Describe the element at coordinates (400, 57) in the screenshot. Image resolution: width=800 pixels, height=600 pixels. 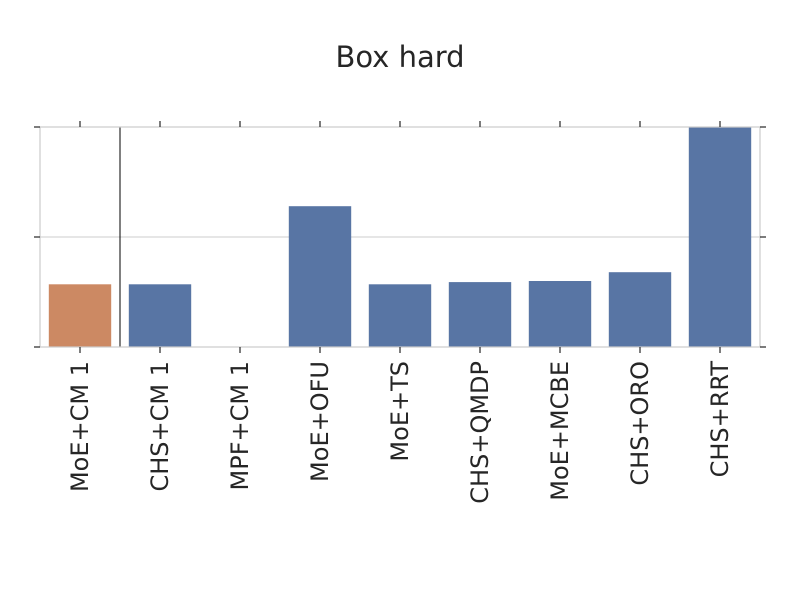
I see `chart-title: Box hard` at that location.